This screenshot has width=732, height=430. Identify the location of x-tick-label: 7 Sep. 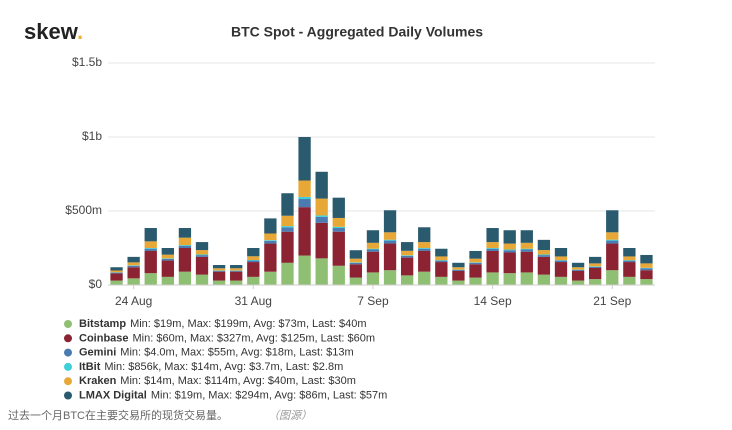
(373, 301).